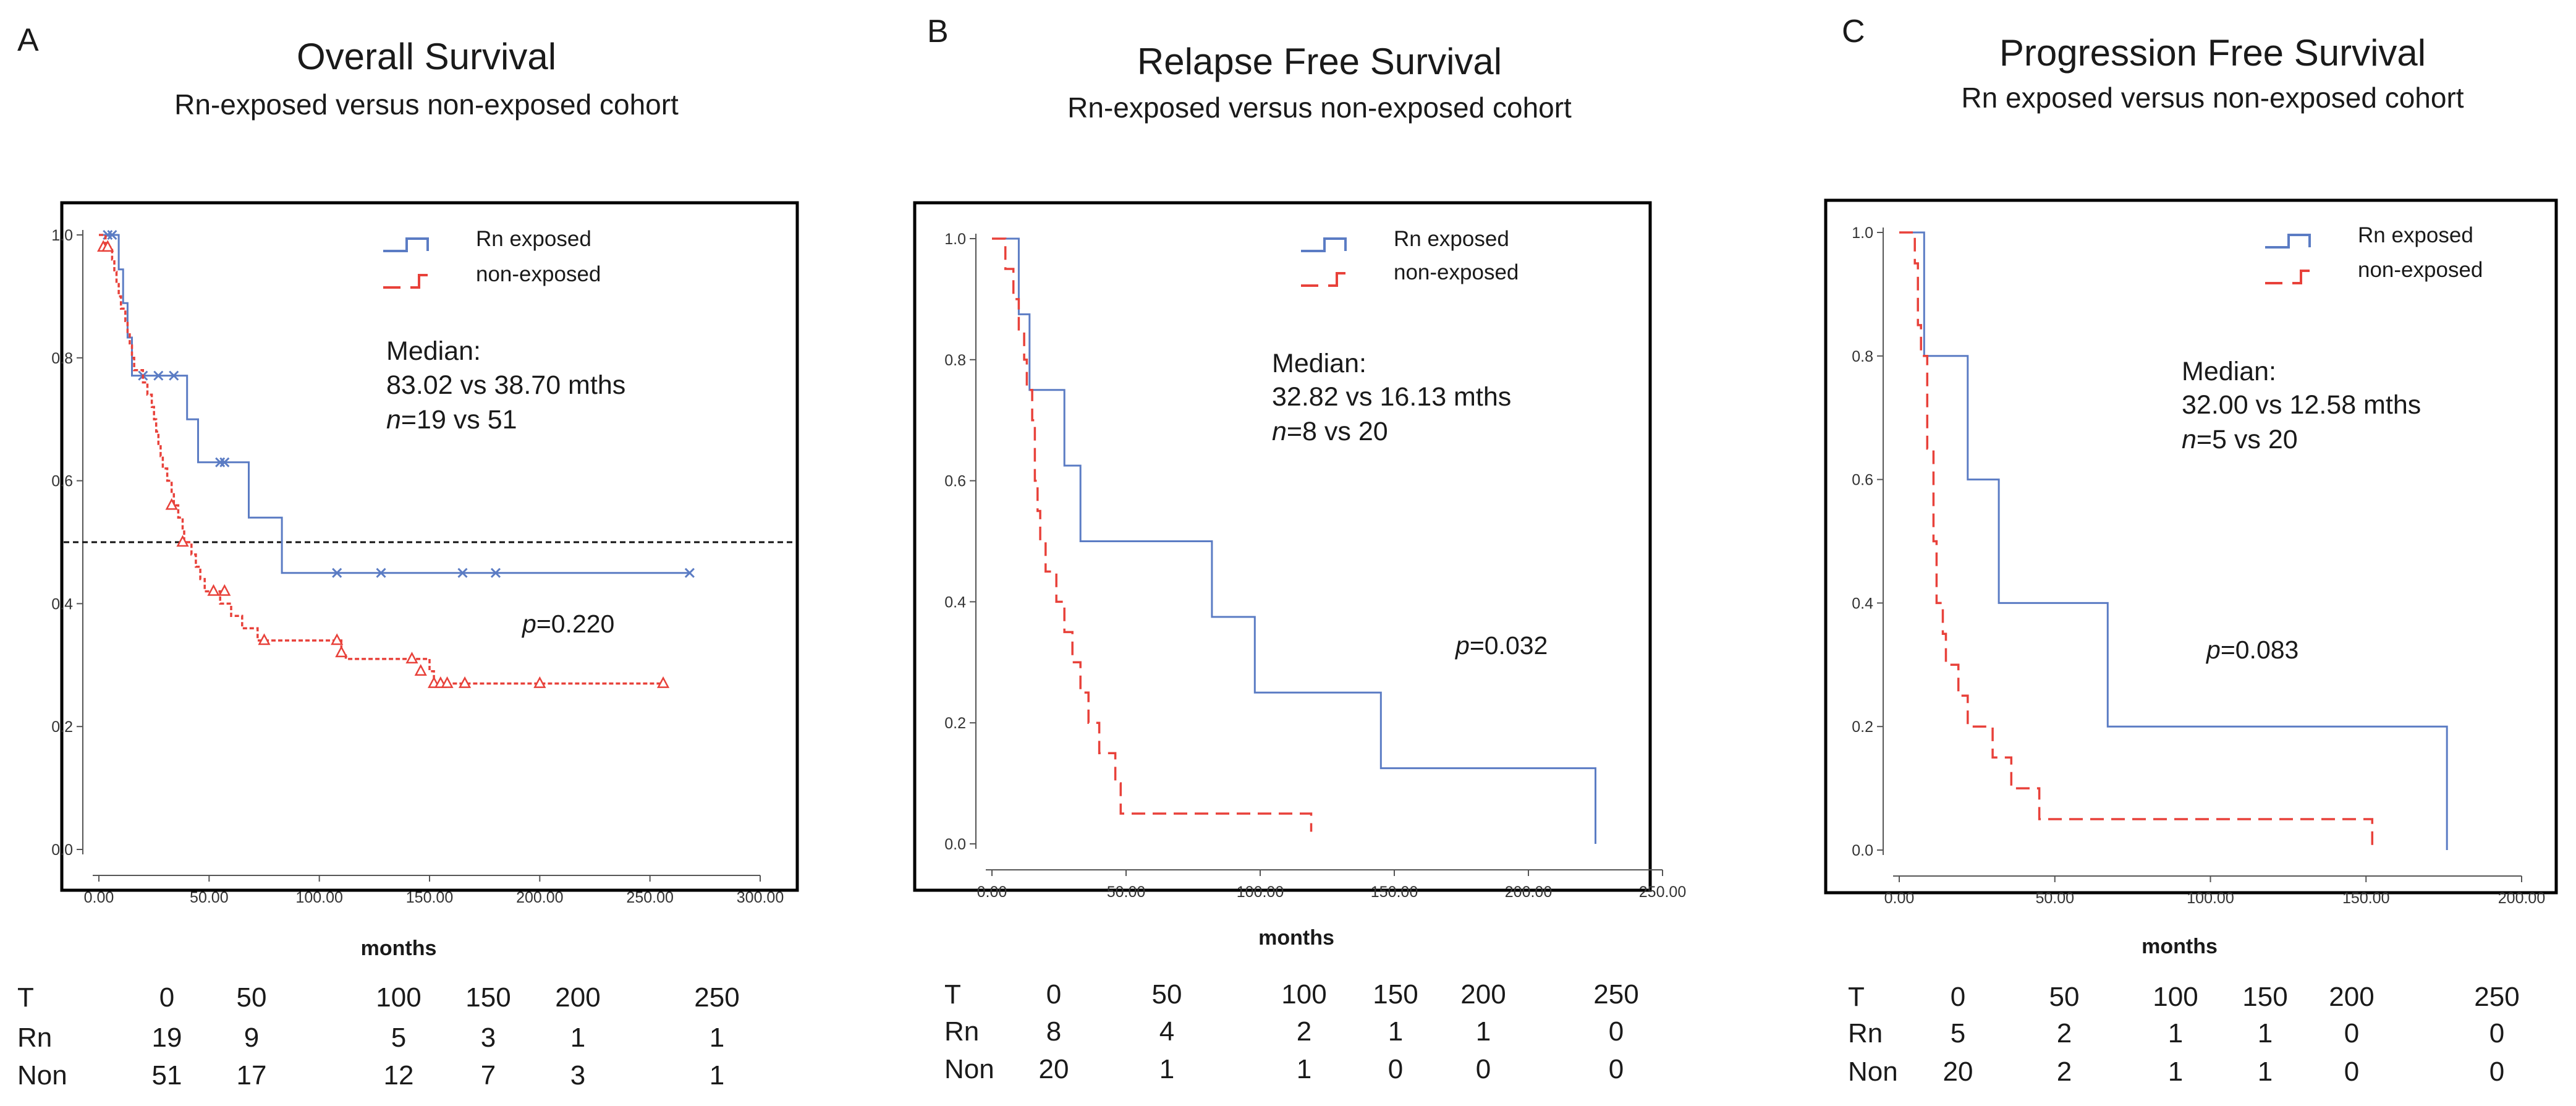 This screenshot has height=1106, width=2576. I want to click on risk-row-label: Rn, so click(34, 1038).